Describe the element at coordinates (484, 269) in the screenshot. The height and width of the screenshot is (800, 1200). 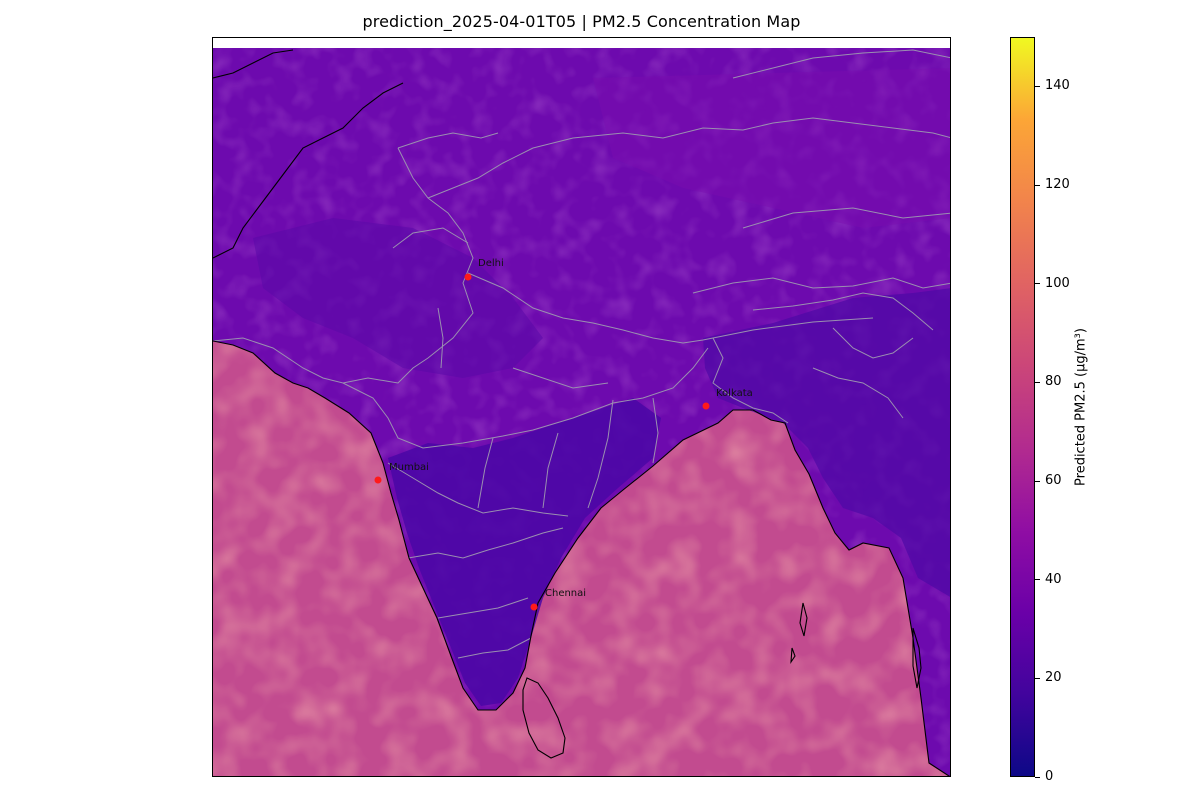
I see `city-delhi: Delhi` at that location.